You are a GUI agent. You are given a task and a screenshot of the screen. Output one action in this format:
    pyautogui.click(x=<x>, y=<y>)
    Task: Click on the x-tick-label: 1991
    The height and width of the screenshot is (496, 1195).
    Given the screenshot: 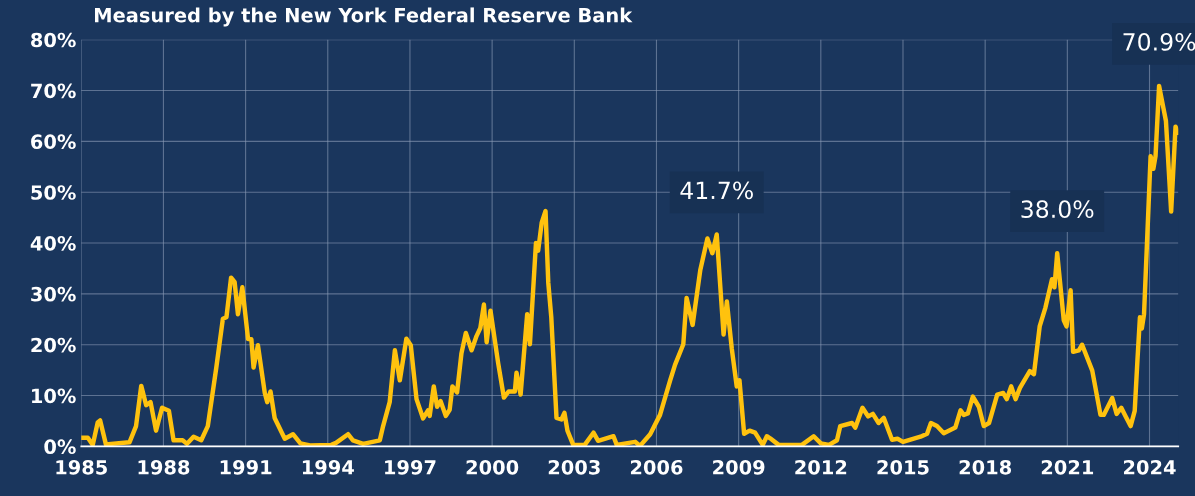 What is the action you would take?
    pyautogui.click(x=246, y=467)
    